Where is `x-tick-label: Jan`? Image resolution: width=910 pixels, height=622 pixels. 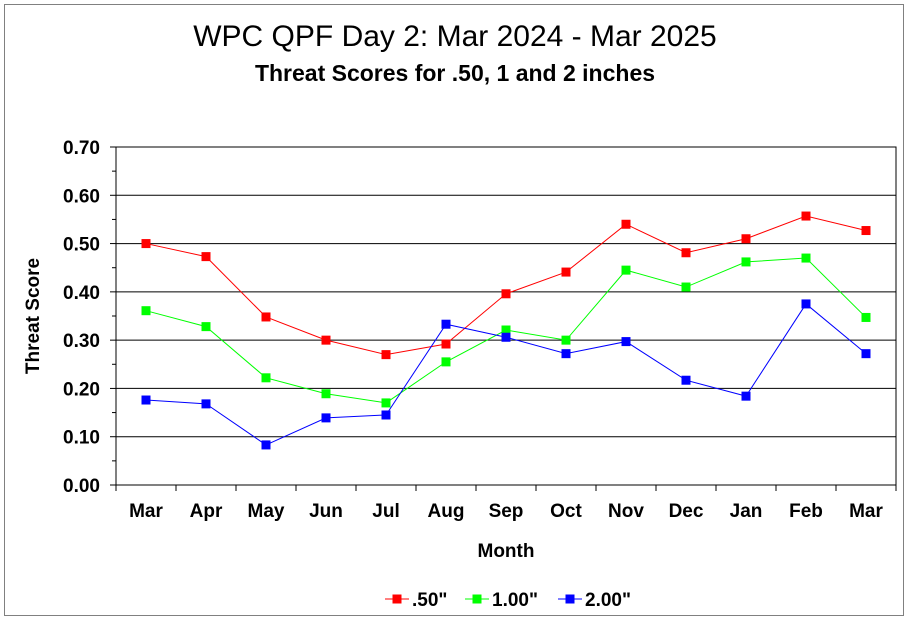
x-tick-label: Jan is located at coordinates (746, 511).